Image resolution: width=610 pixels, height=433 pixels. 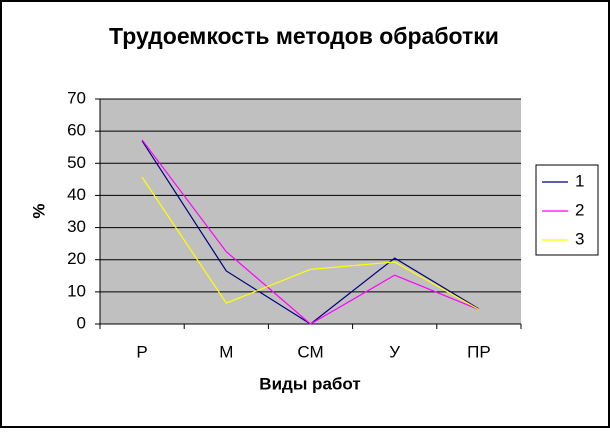 I want to click on y-tick-label: 40, so click(x=76, y=194).